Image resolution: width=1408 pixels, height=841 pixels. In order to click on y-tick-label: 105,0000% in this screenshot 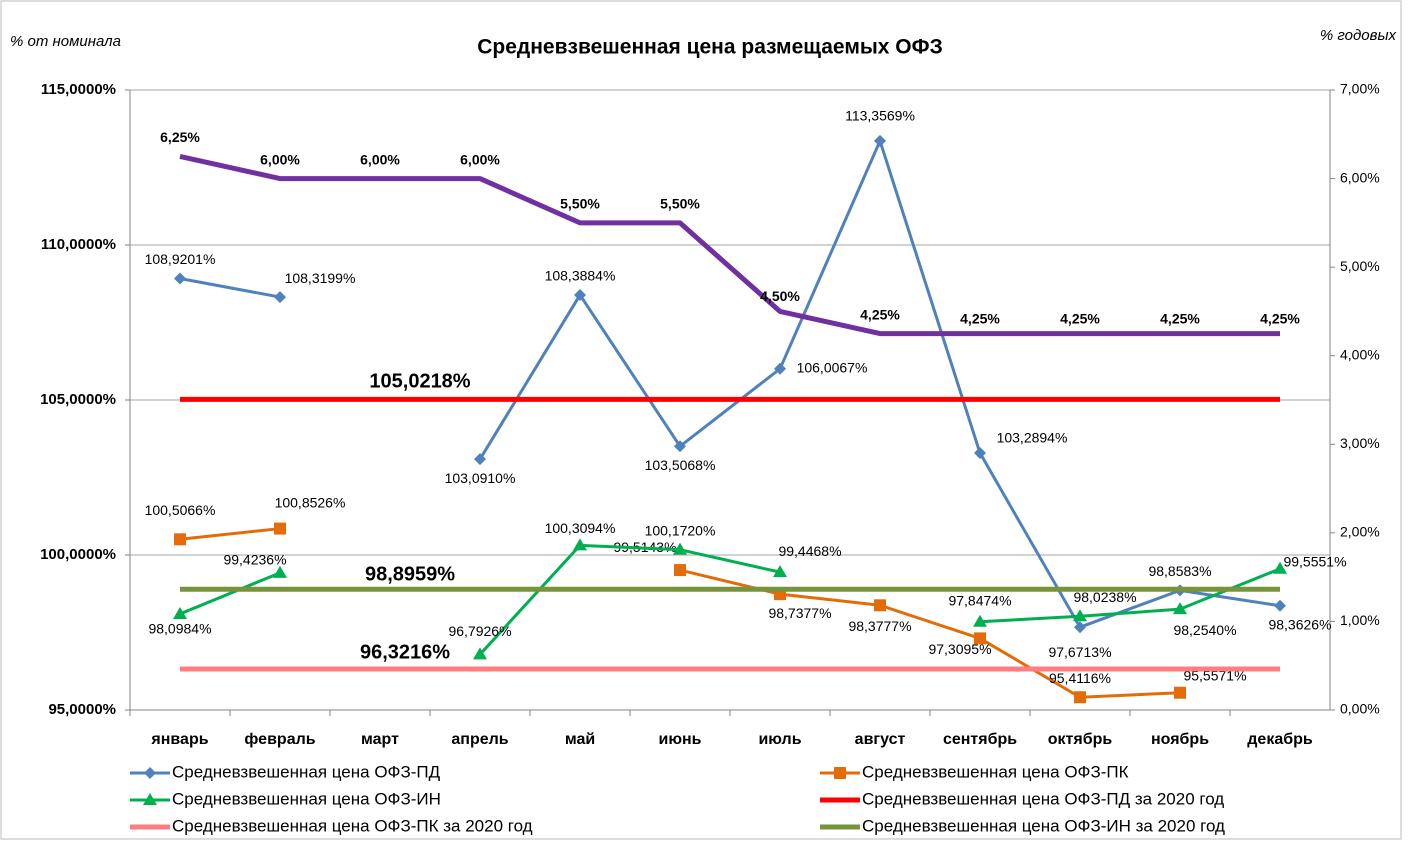, I will do `click(78, 399)`.